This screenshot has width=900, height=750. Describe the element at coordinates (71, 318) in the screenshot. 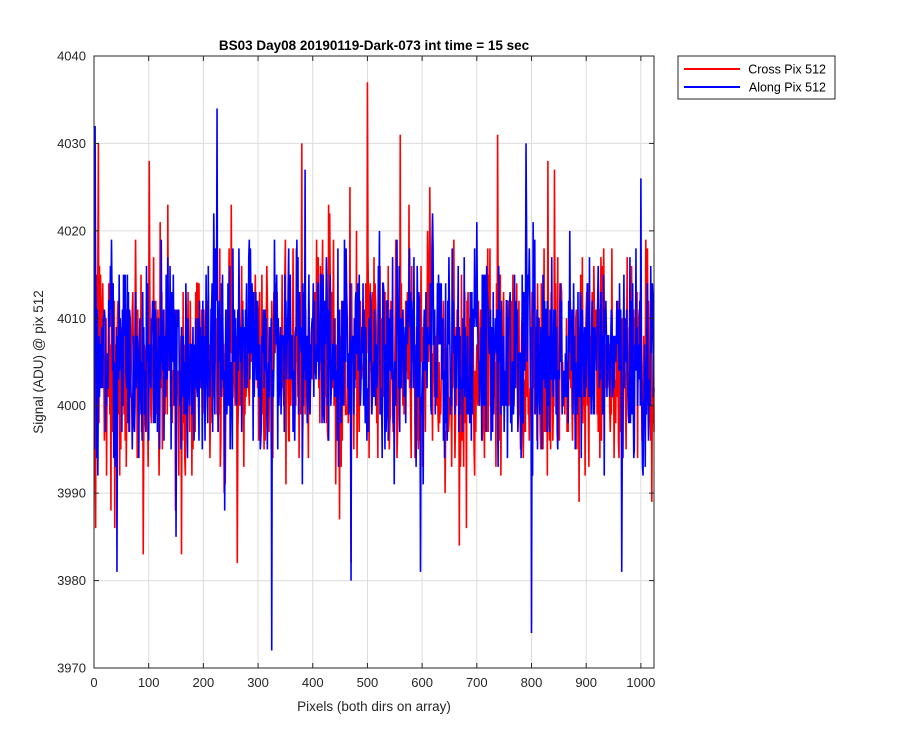

I see `y-tick-label: 4010` at that location.